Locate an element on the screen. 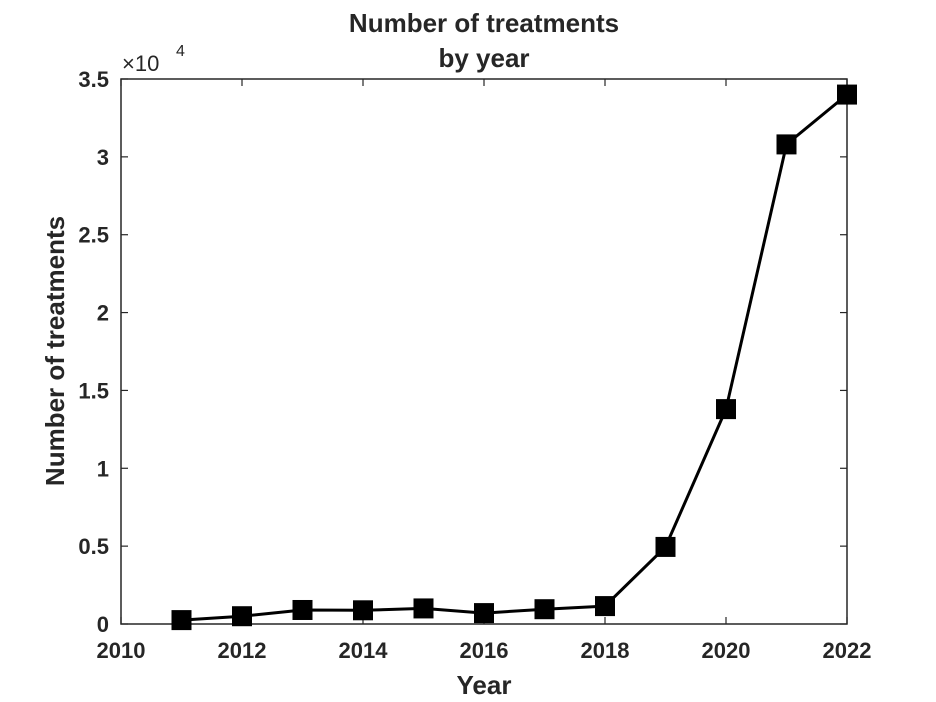  x-tick-label: 2018 is located at coordinates (605, 650).